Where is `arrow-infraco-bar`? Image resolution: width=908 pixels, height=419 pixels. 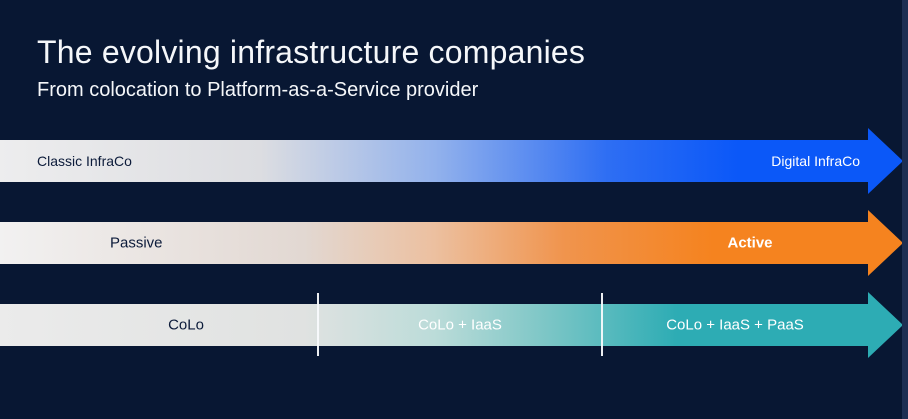 arrow-infraco-bar is located at coordinates (434, 161).